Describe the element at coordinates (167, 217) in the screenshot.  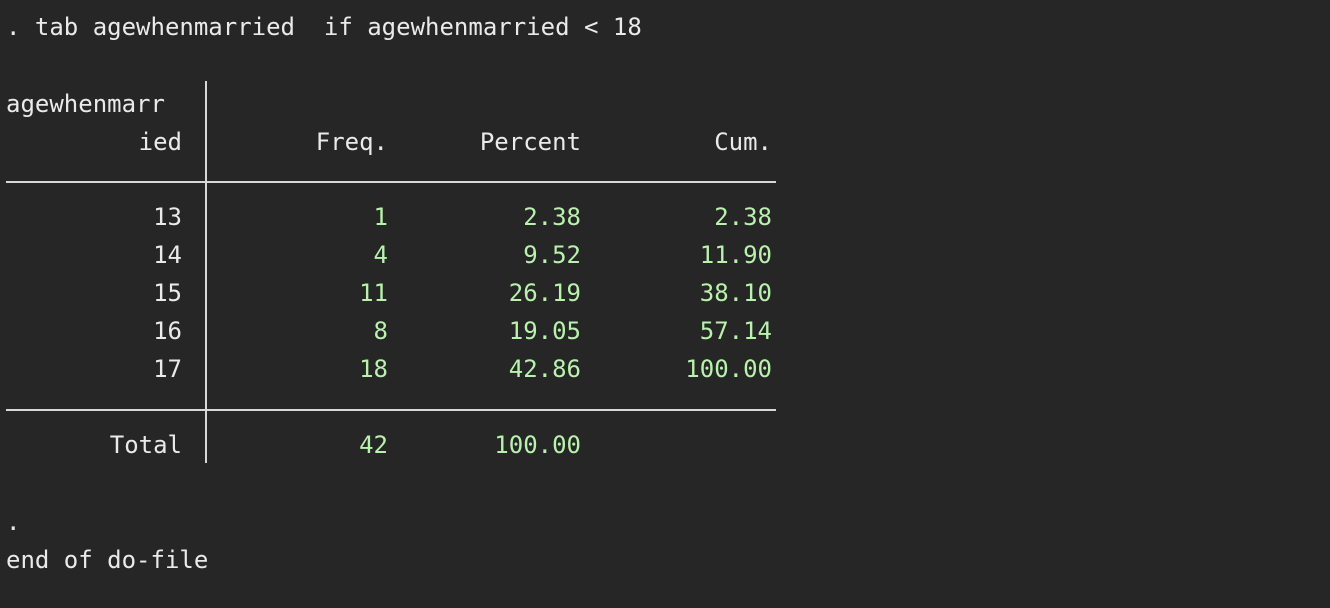
I see `row-label: 13` at that location.